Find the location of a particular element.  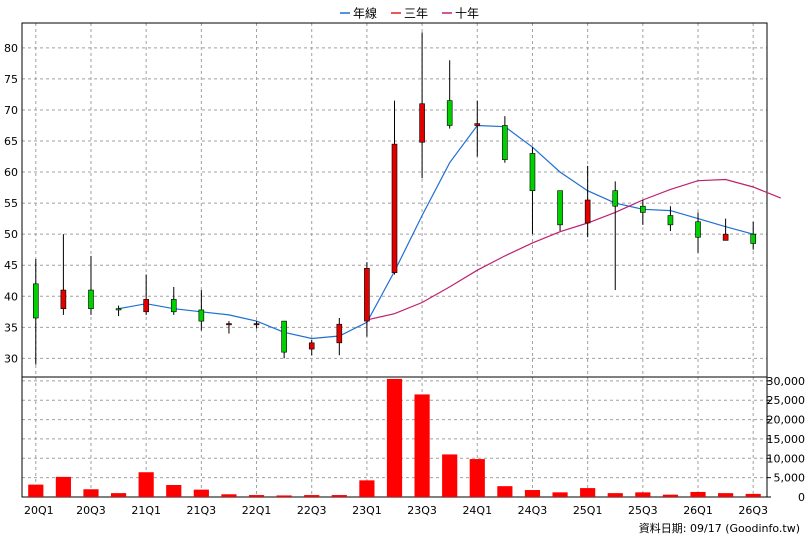

x-tick-label: 20Q1 is located at coordinates (39, 510).